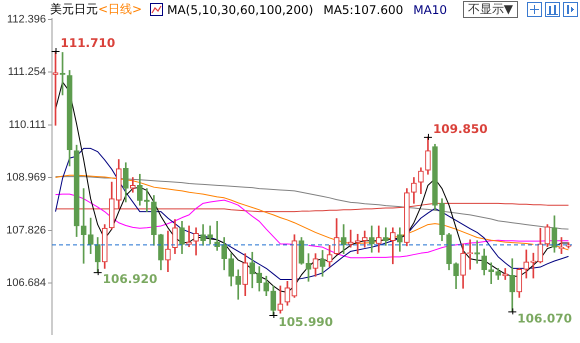 The height and width of the screenshot is (343, 580). Describe the element at coordinates (460, 129) in the screenshot. I see `annotation: 109.850` at that location.